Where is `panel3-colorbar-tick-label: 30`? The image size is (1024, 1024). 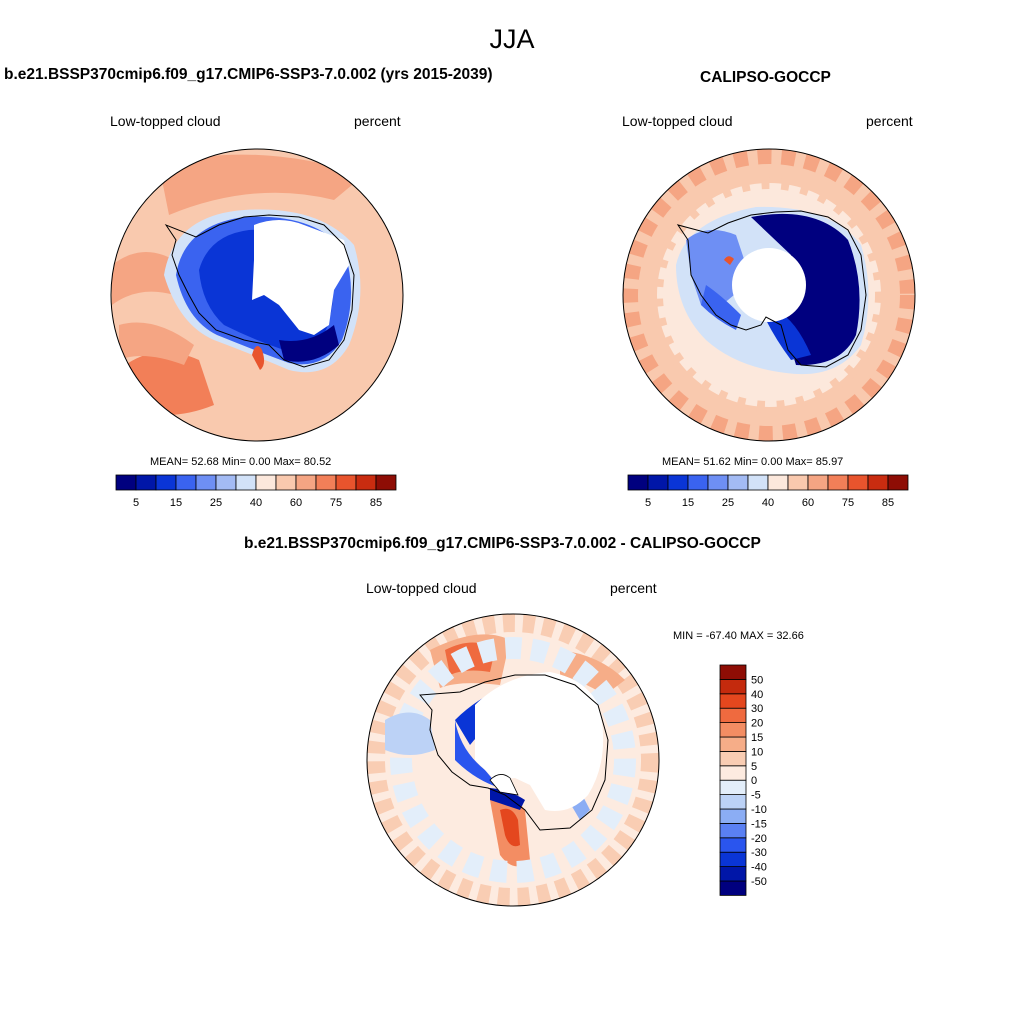
panel3-colorbar-tick-label: 30 is located at coordinates (757, 709).